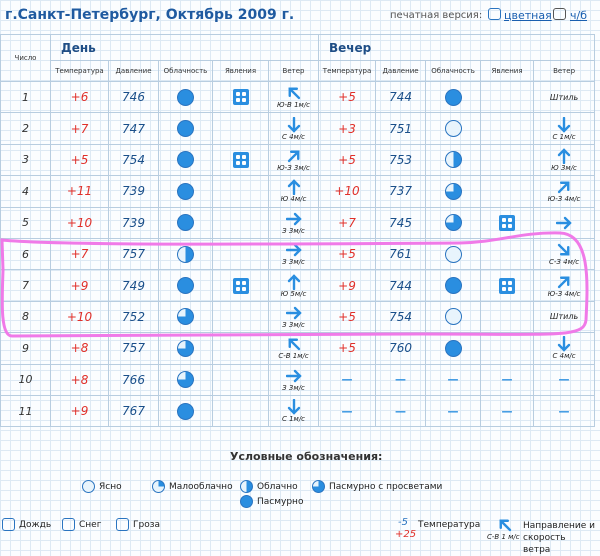 The width and height of the screenshot is (600, 556). Describe the element at coordinates (280, 502) in the screenshot. I see `legend-label: Пасмурно` at that location.